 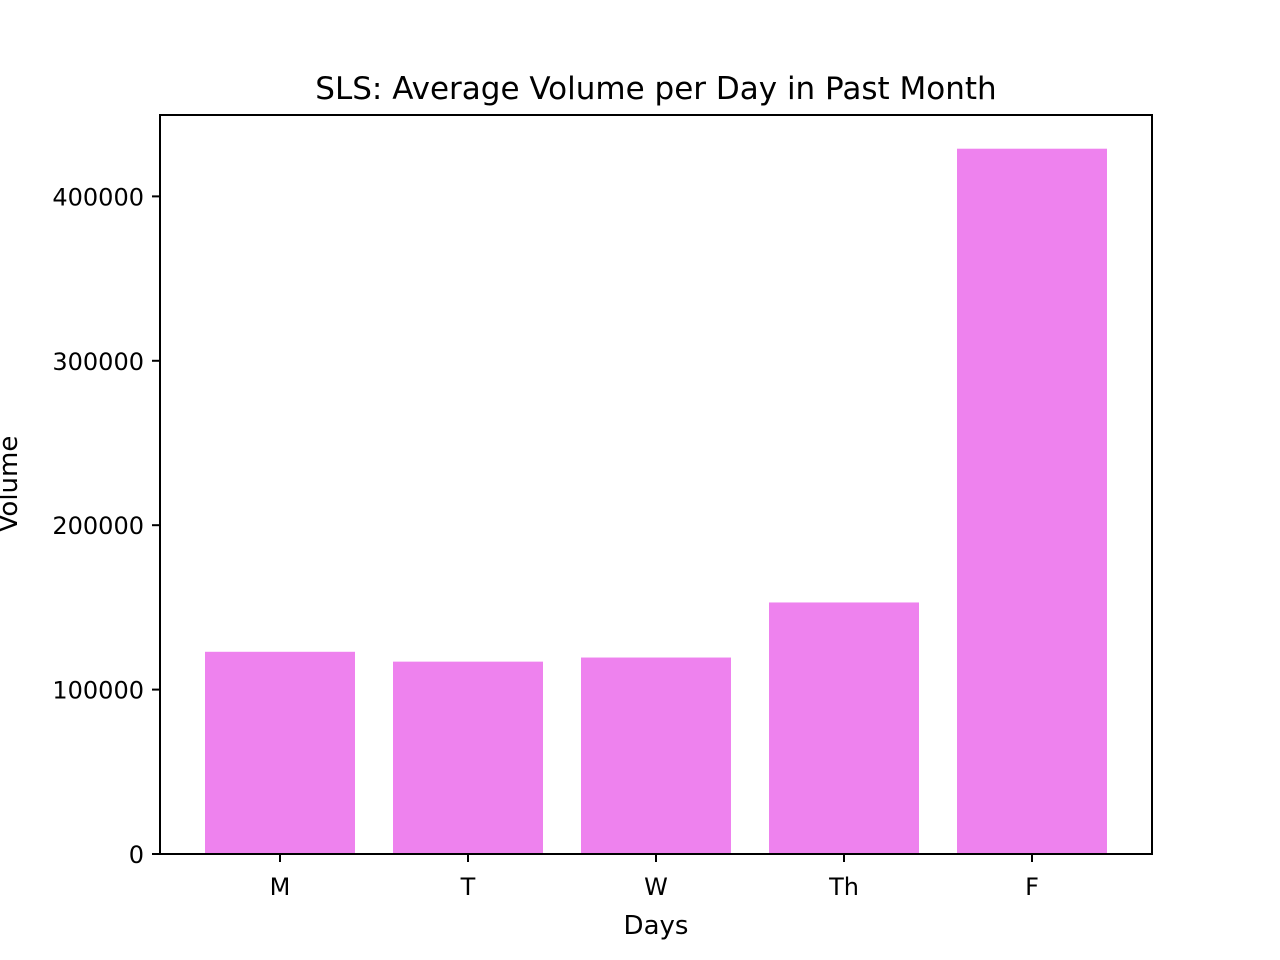 What do you see at coordinates (98, 526) in the screenshot?
I see `y-tick-label: 200000` at bounding box center [98, 526].